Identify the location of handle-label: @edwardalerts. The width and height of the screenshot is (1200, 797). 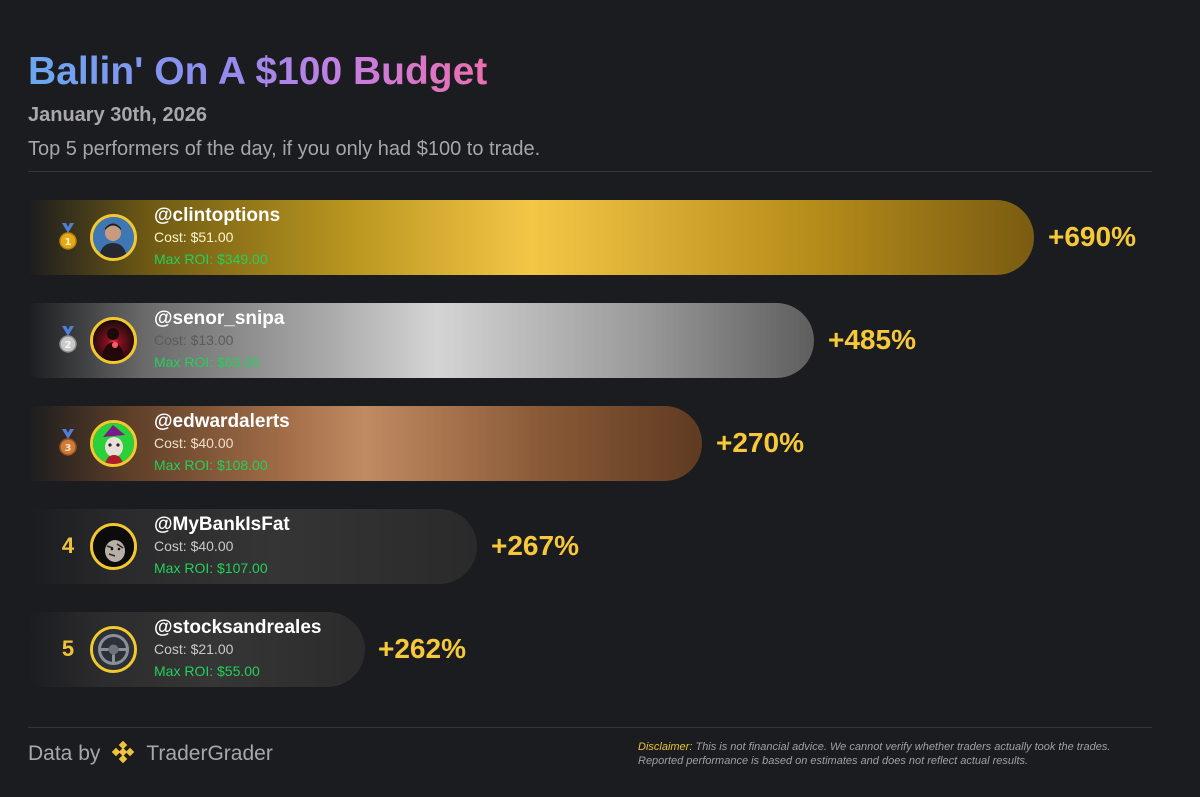
(222, 421).